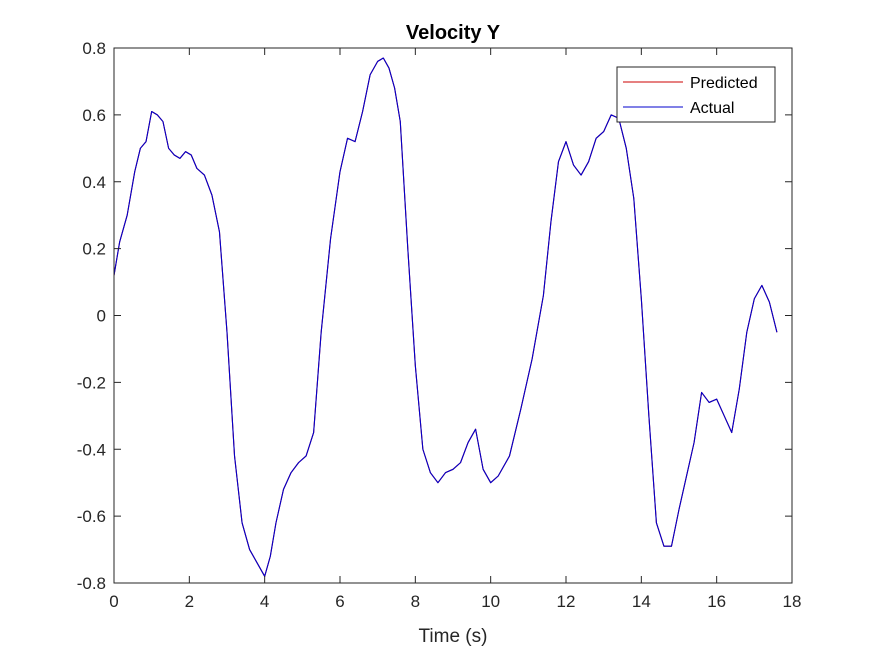  Describe the element at coordinates (490, 601) in the screenshot. I see `x-tick-label: 10` at that location.